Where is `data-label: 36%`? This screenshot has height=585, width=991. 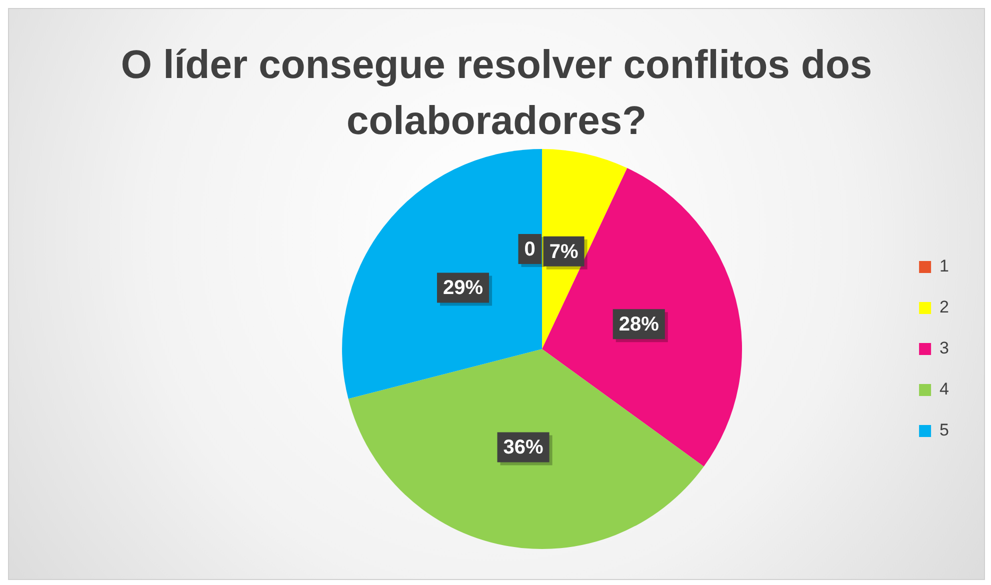 data-label: 36% is located at coordinates (523, 447).